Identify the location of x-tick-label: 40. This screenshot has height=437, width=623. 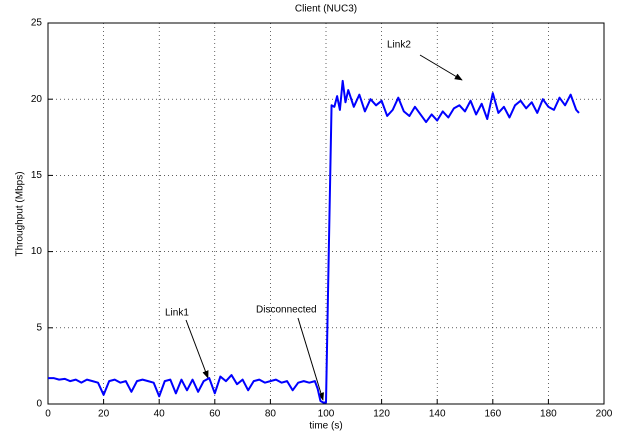
(160, 414).